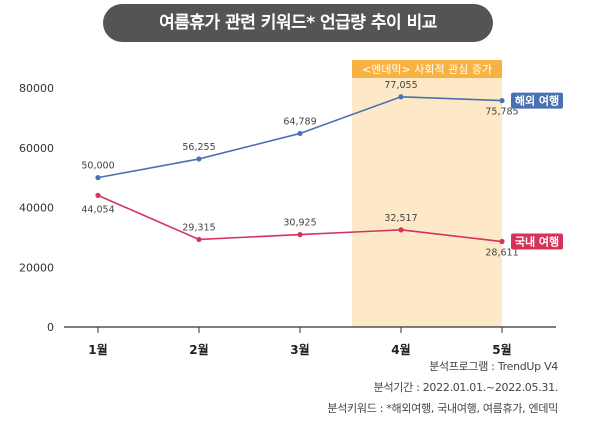 This screenshot has width=600, height=436. I want to click on data-label: 28,611, so click(501, 253).